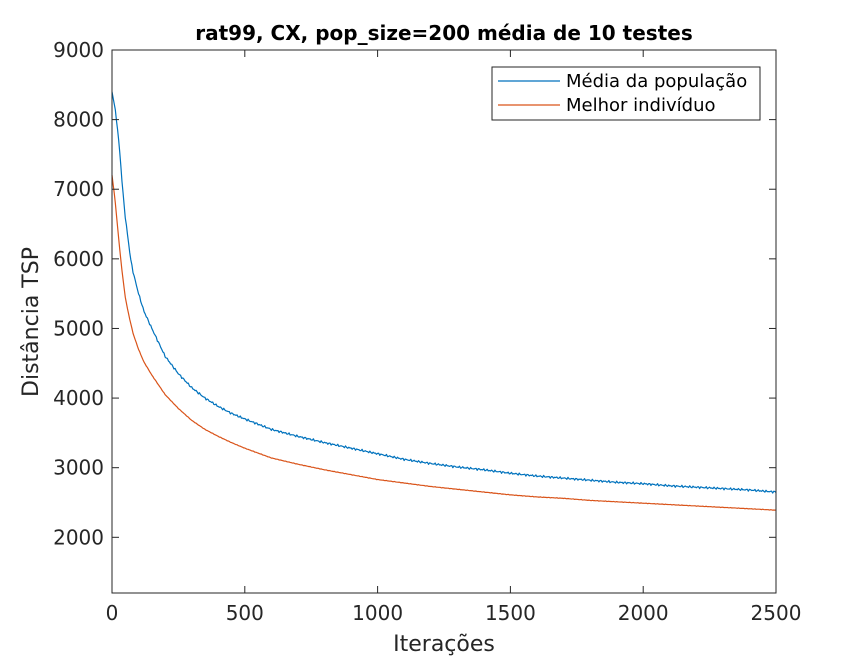 Image resolution: width=859 pixels, height=667 pixels. I want to click on legend: Média da população Melhor indivíduo, so click(626, 93).